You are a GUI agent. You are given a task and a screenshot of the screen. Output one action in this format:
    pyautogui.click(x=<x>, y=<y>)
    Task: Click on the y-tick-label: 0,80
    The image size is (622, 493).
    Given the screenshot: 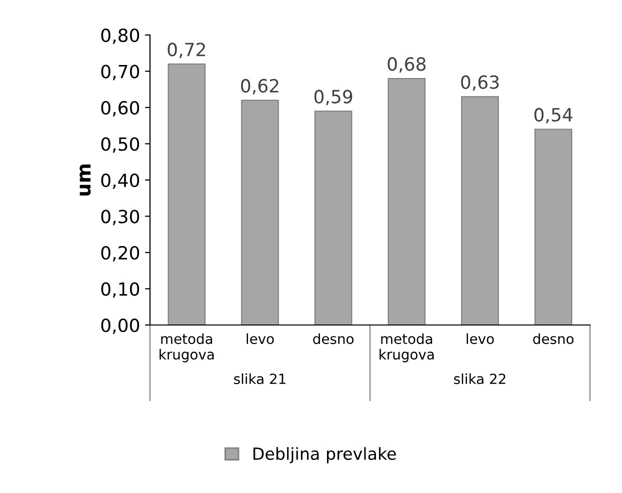 What is the action you would take?
    pyautogui.click(x=120, y=36)
    